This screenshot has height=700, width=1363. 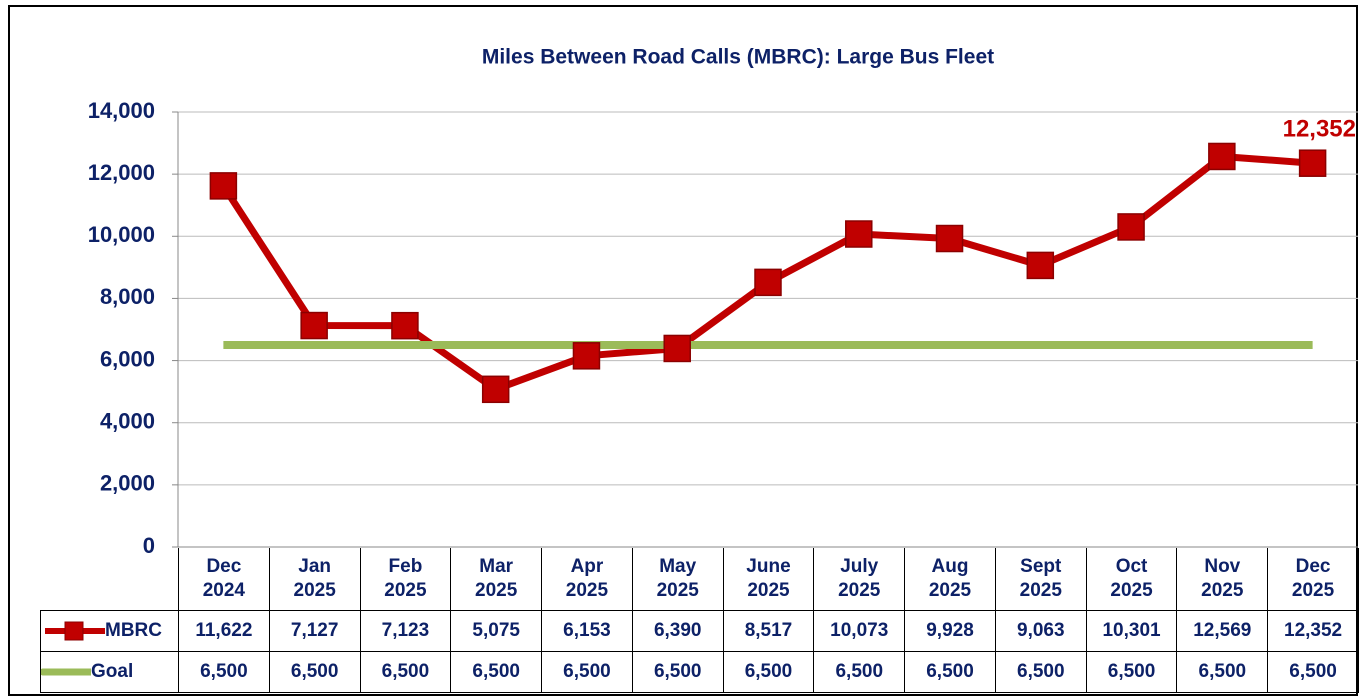 I want to click on table-value: 12,352, so click(x=1313, y=631).